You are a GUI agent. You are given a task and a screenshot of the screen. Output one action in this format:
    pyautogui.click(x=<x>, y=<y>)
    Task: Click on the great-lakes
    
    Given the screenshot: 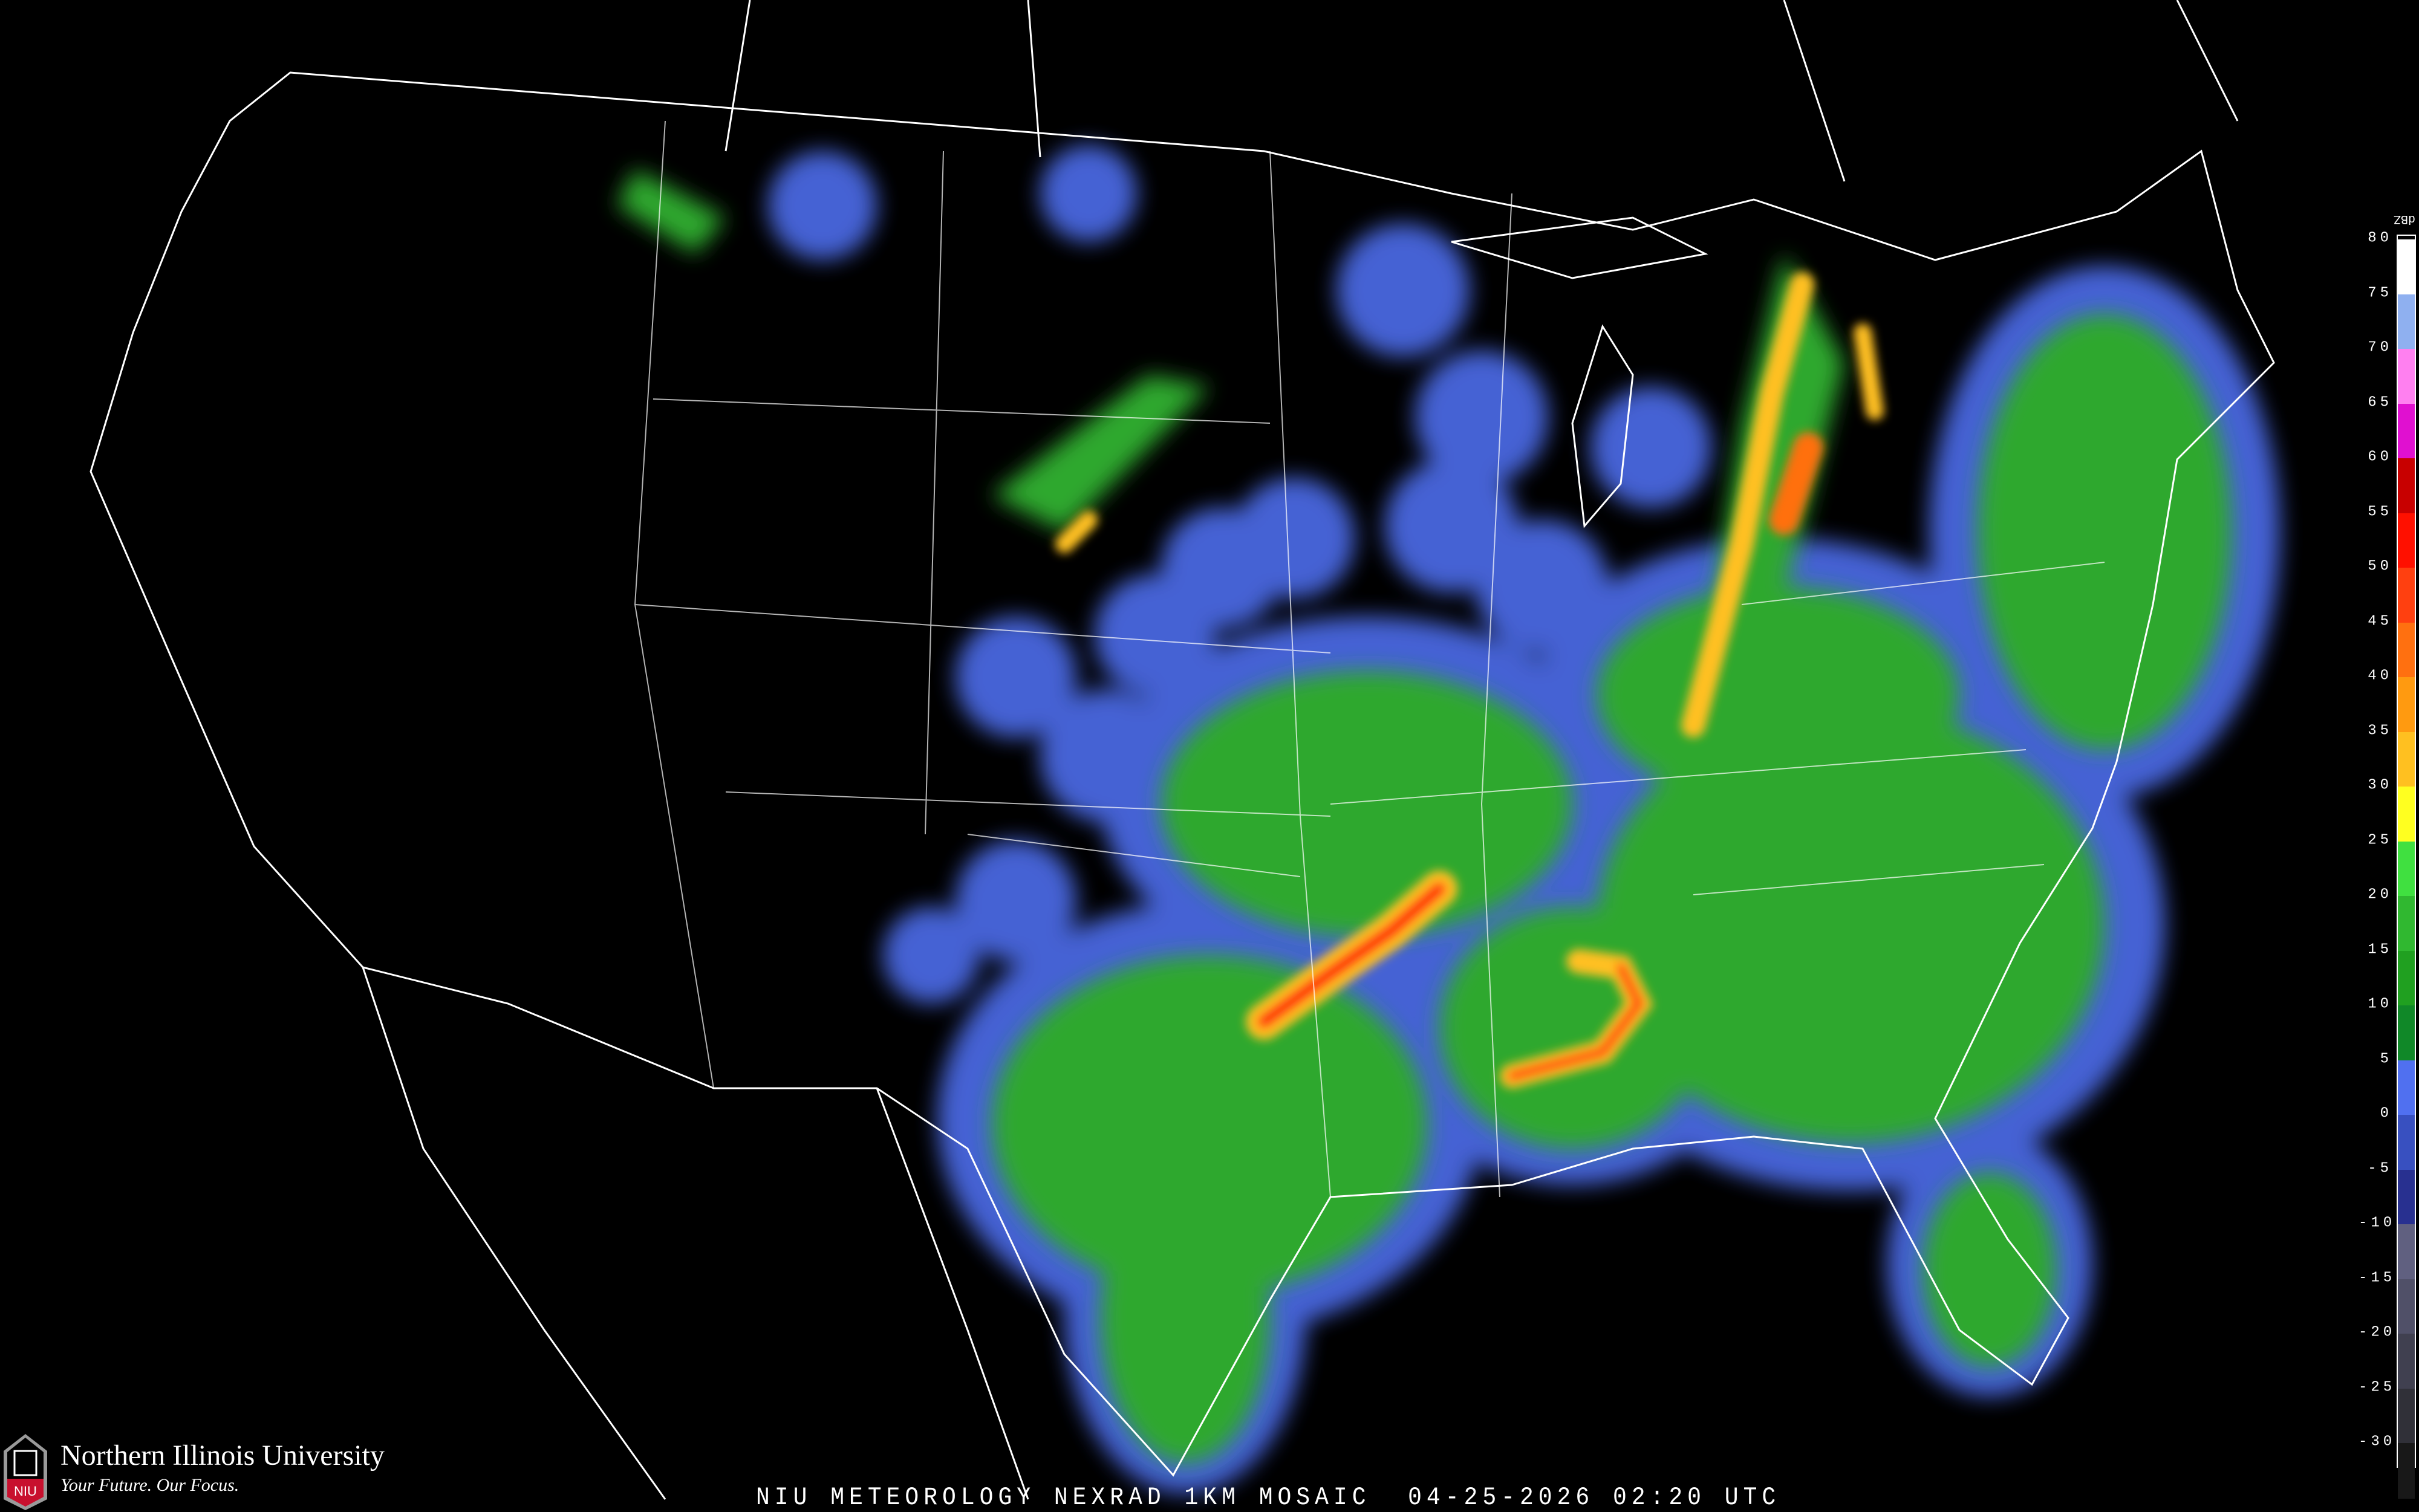 What is the action you would take?
    pyautogui.click(x=1579, y=372)
    